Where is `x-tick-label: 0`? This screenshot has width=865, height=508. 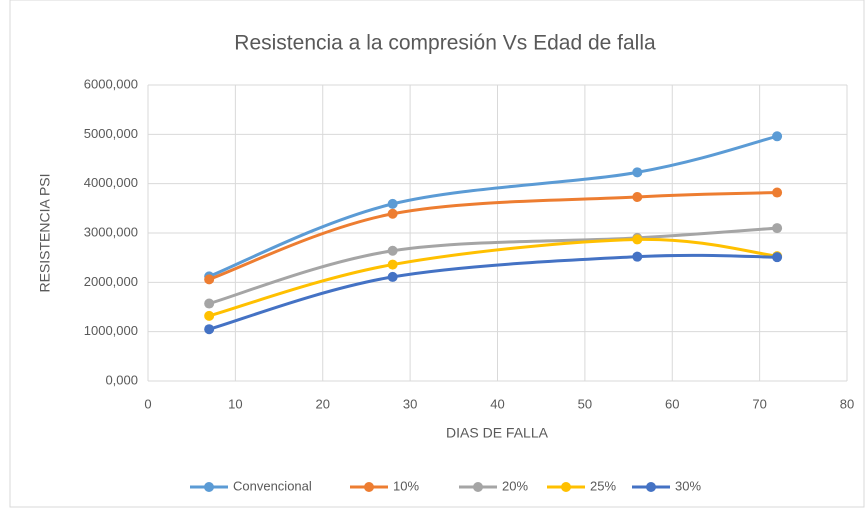 x-tick-label: 0 is located at coordinates (147, 403).